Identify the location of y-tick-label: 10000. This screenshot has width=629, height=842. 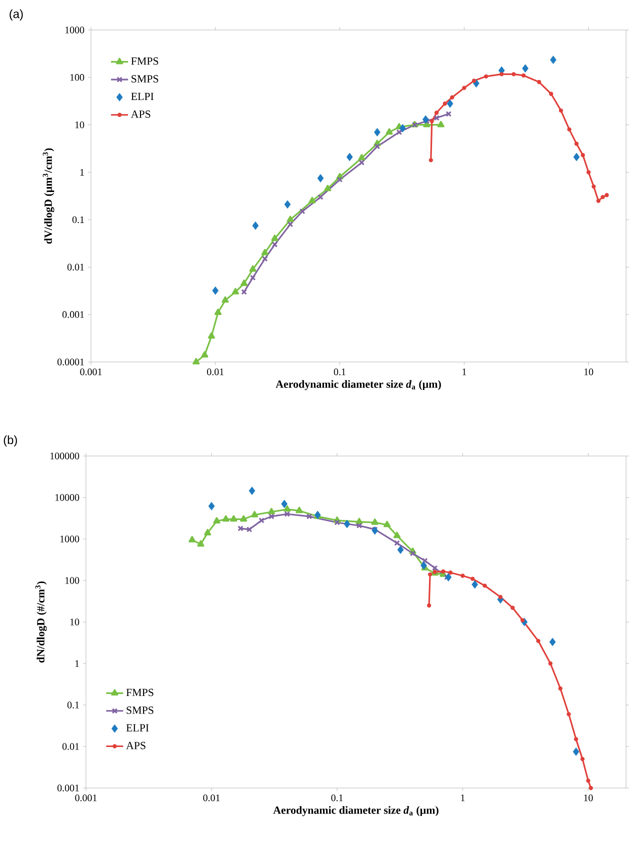
(67, 497).